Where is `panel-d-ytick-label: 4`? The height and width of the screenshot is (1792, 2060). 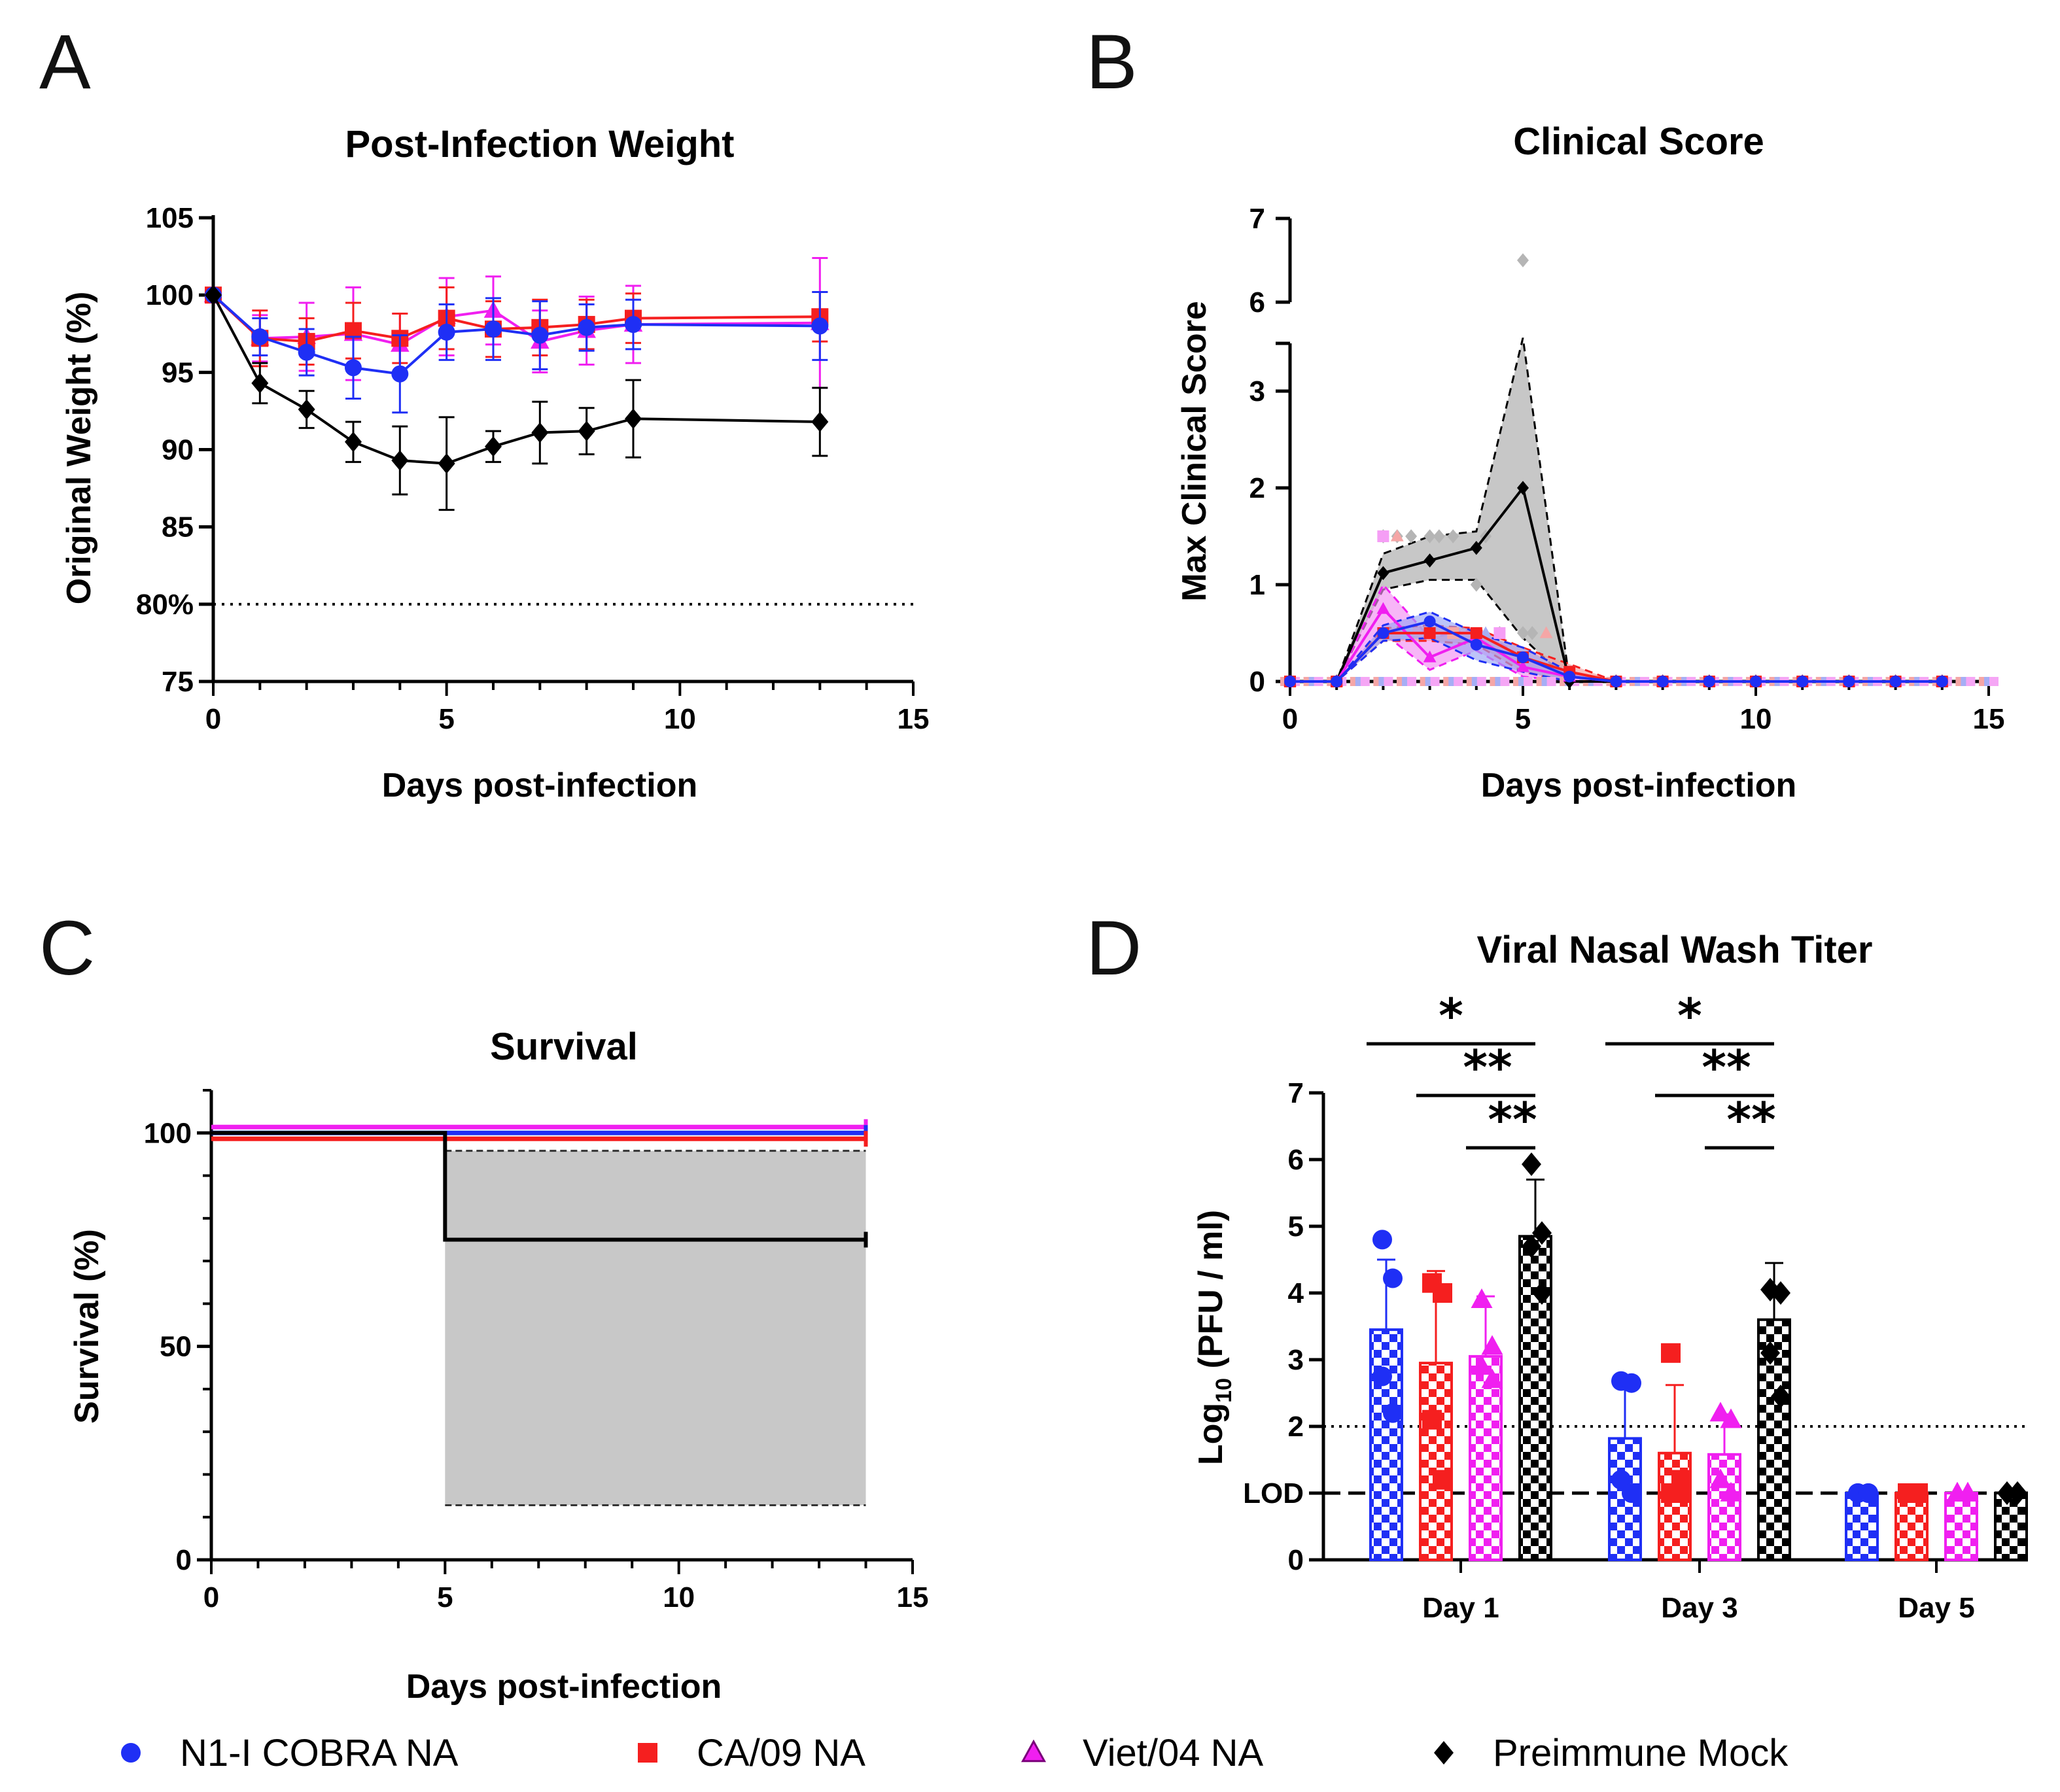 panel-d-ytick-label: 4 is located at coordinates (1296, 1293).